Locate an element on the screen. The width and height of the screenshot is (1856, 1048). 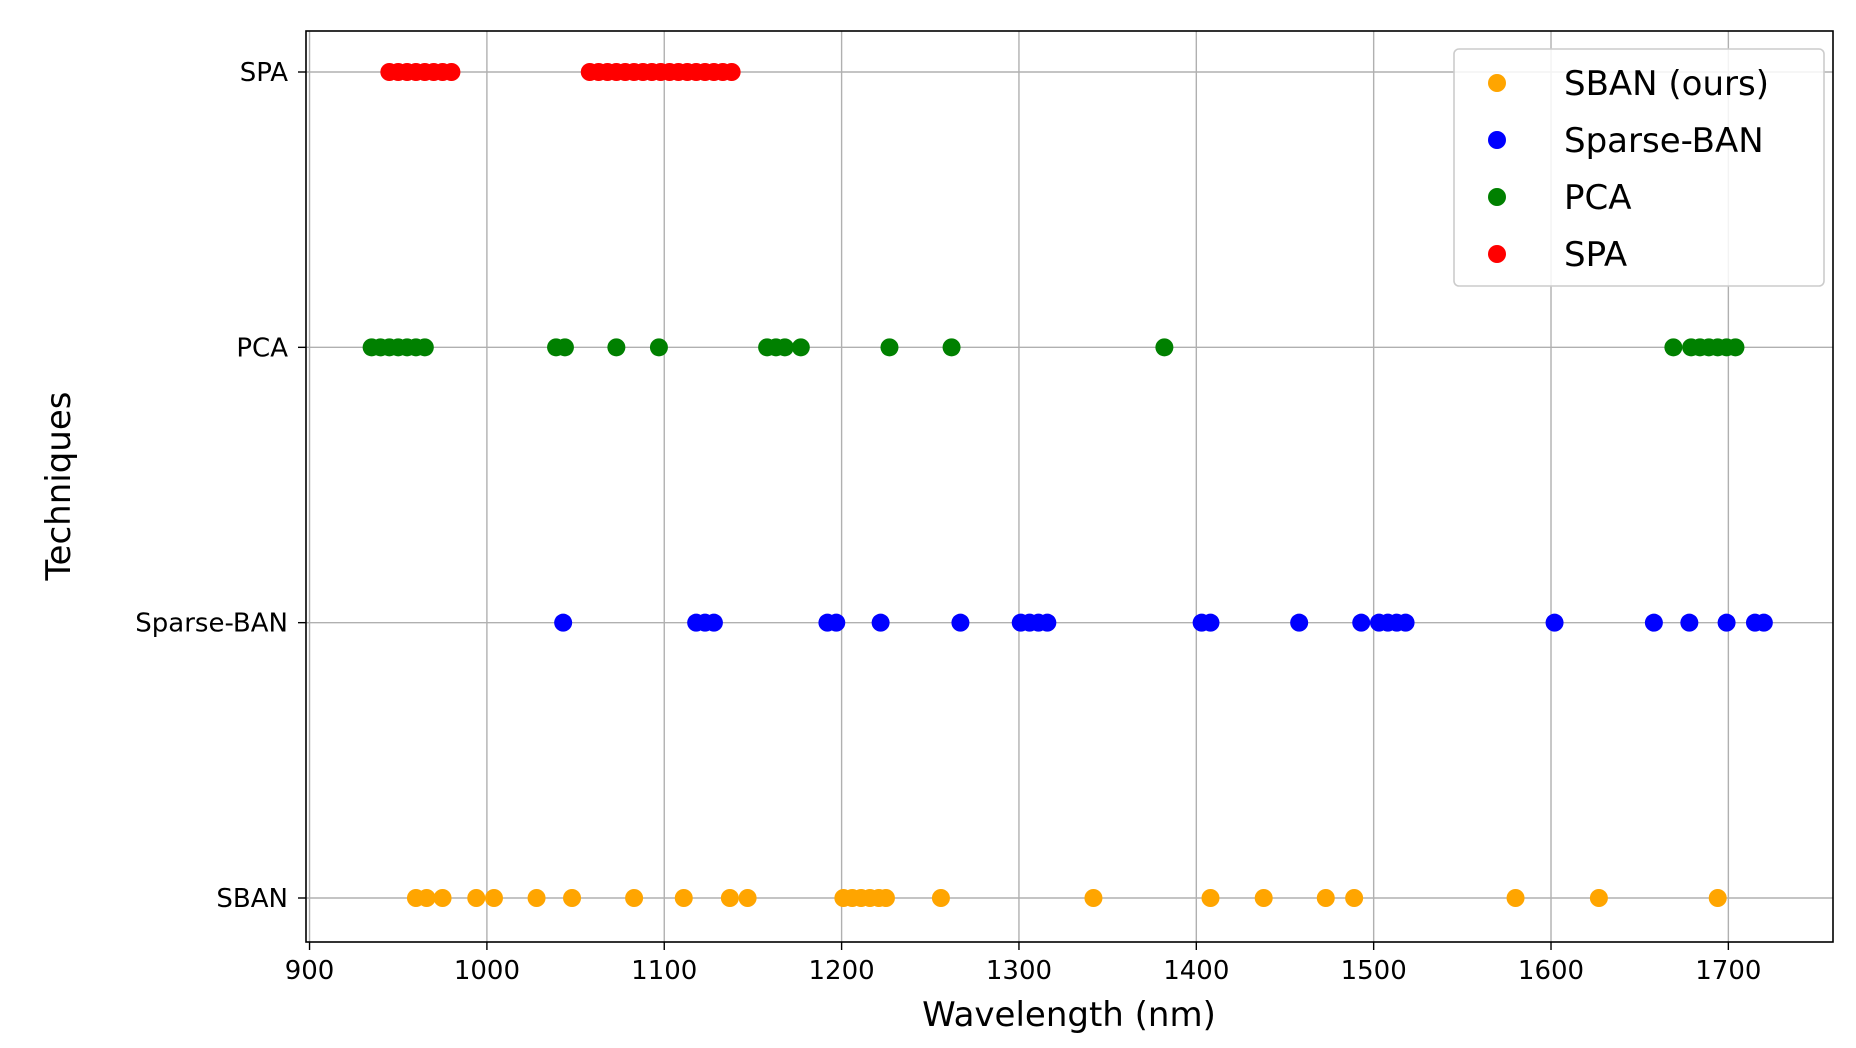
x-tick-label: 1000 is located at coordinates (487, 971).